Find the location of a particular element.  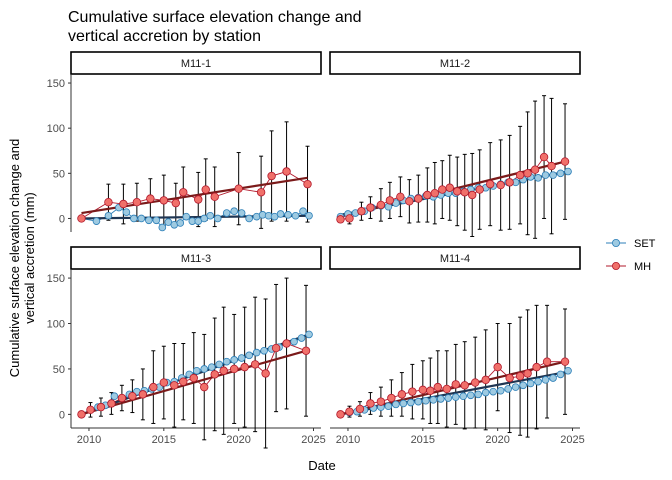

x-tick-label: 2010 is located at coordinates (89, 440).